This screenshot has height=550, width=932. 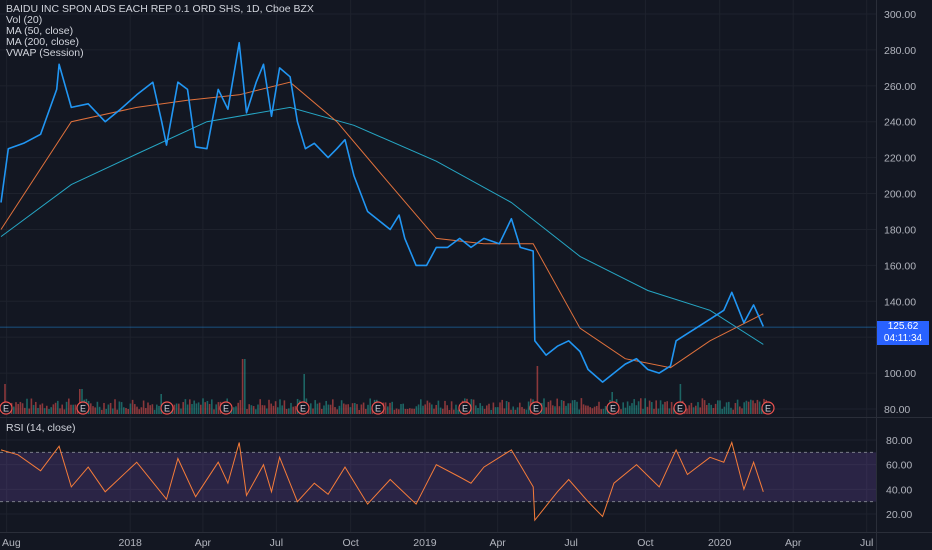 What do you see at coordinates (24, 20) in the screenshot?
I see `legend-vol: Vol (20)` at bounding box center [24, 20].